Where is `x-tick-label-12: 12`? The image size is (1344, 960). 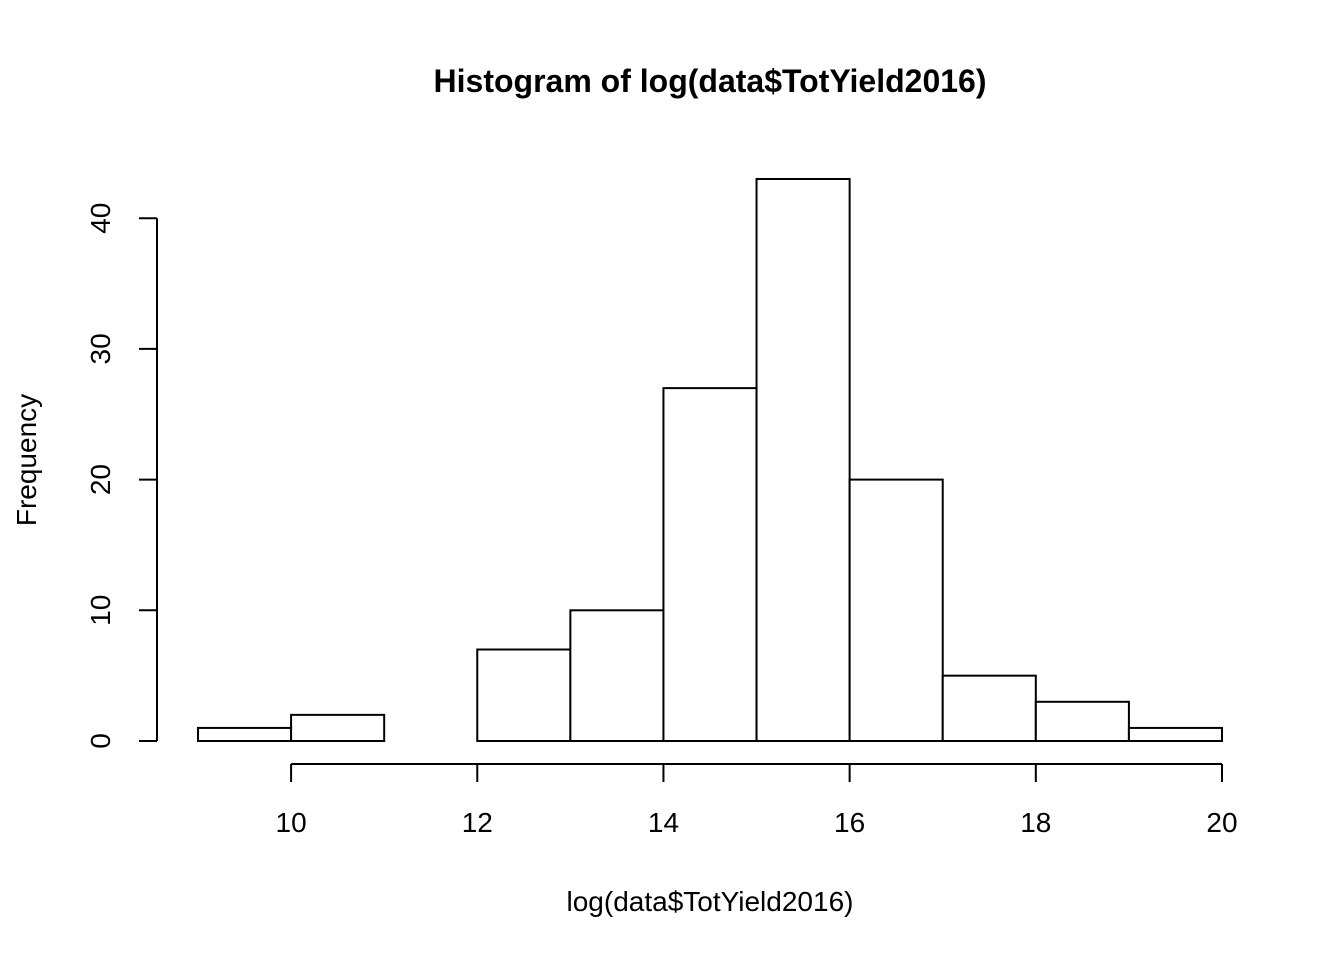 x-tick-label-12: 12 is located at coordinates (477, 822).